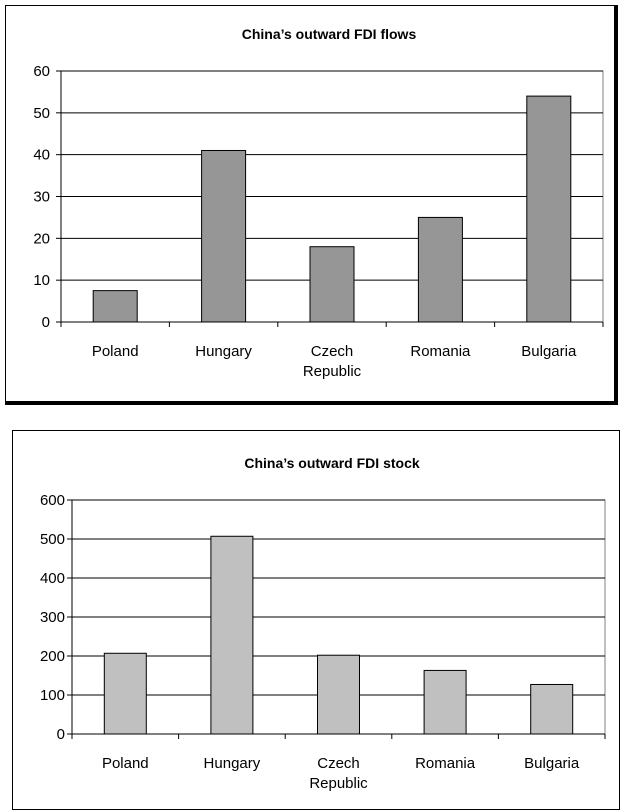 The image size is (621, 812). What do you see at coordinates (41, 238) in the screenshot?
I see `y-tick-label: 20` at bounding box center [41, 238].